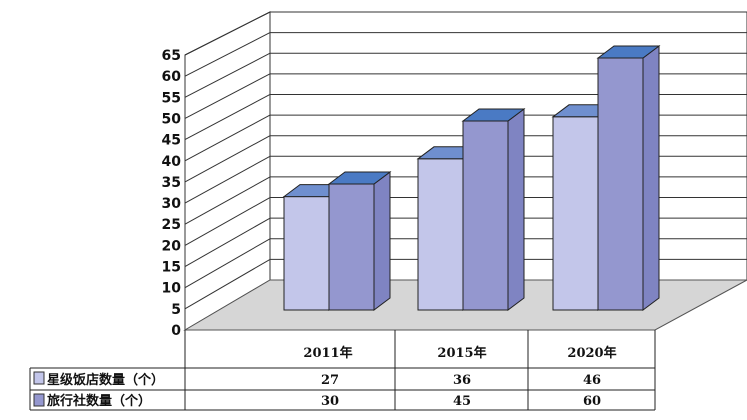 This screenshot has height=420, width=747. What do you see at coordinates (462, 380) in the screenshot?
I see `table-cell-value: 36` at bounding box center [462, 380].